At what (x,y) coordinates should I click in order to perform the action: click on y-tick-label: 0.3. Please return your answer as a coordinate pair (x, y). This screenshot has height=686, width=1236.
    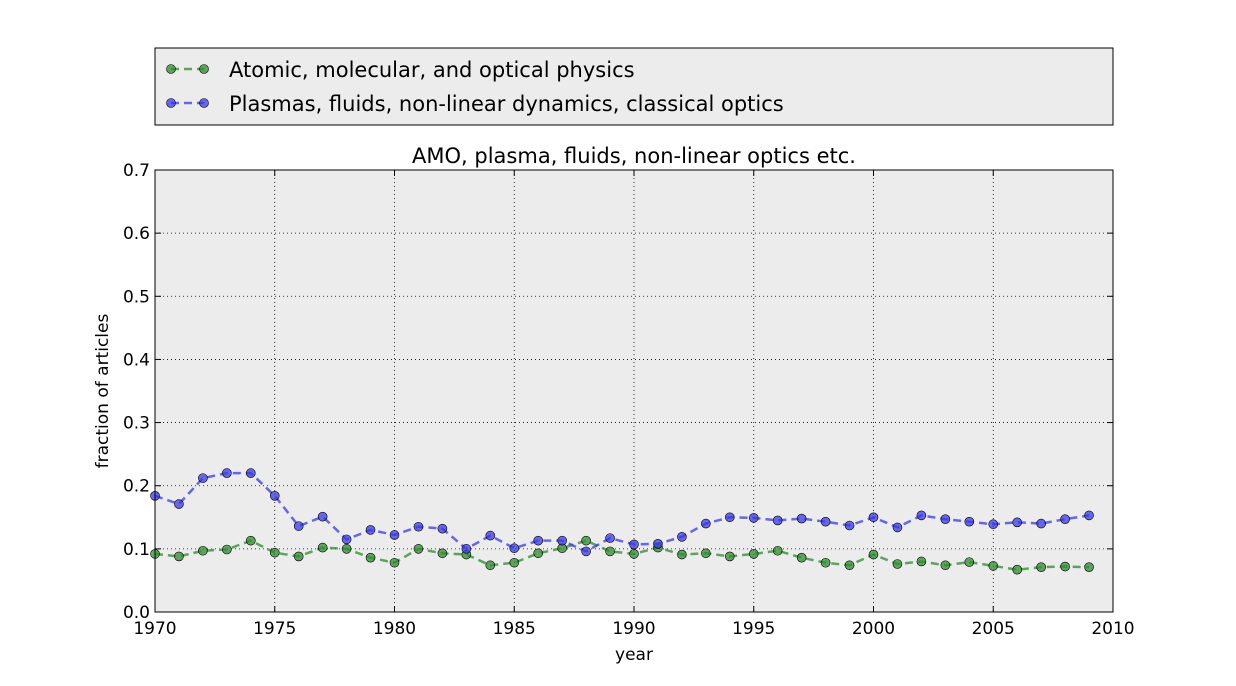
    Looking at the image, I should click on (136, 424).